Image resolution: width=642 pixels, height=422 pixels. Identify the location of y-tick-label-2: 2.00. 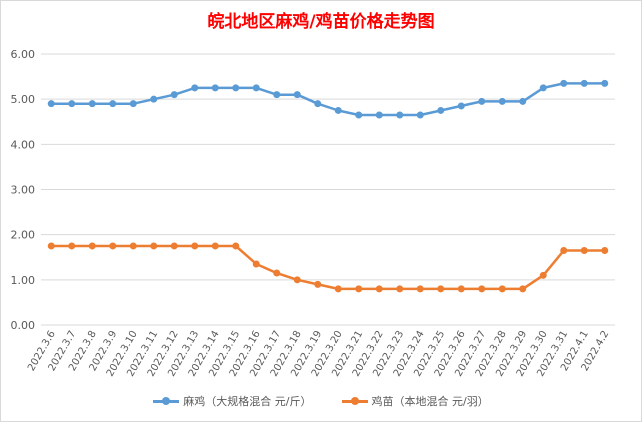
(23, 235).